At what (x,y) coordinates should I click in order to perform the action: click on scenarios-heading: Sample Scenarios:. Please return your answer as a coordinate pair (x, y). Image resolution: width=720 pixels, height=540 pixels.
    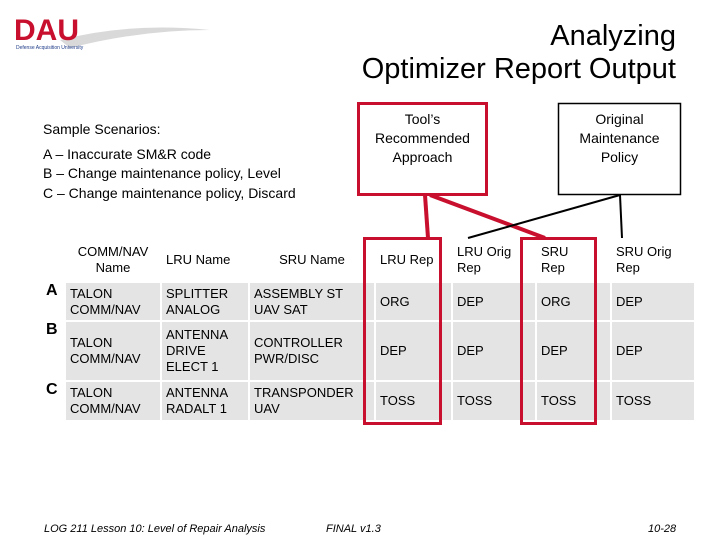
    Looking at the image, I should click on (102, 129).